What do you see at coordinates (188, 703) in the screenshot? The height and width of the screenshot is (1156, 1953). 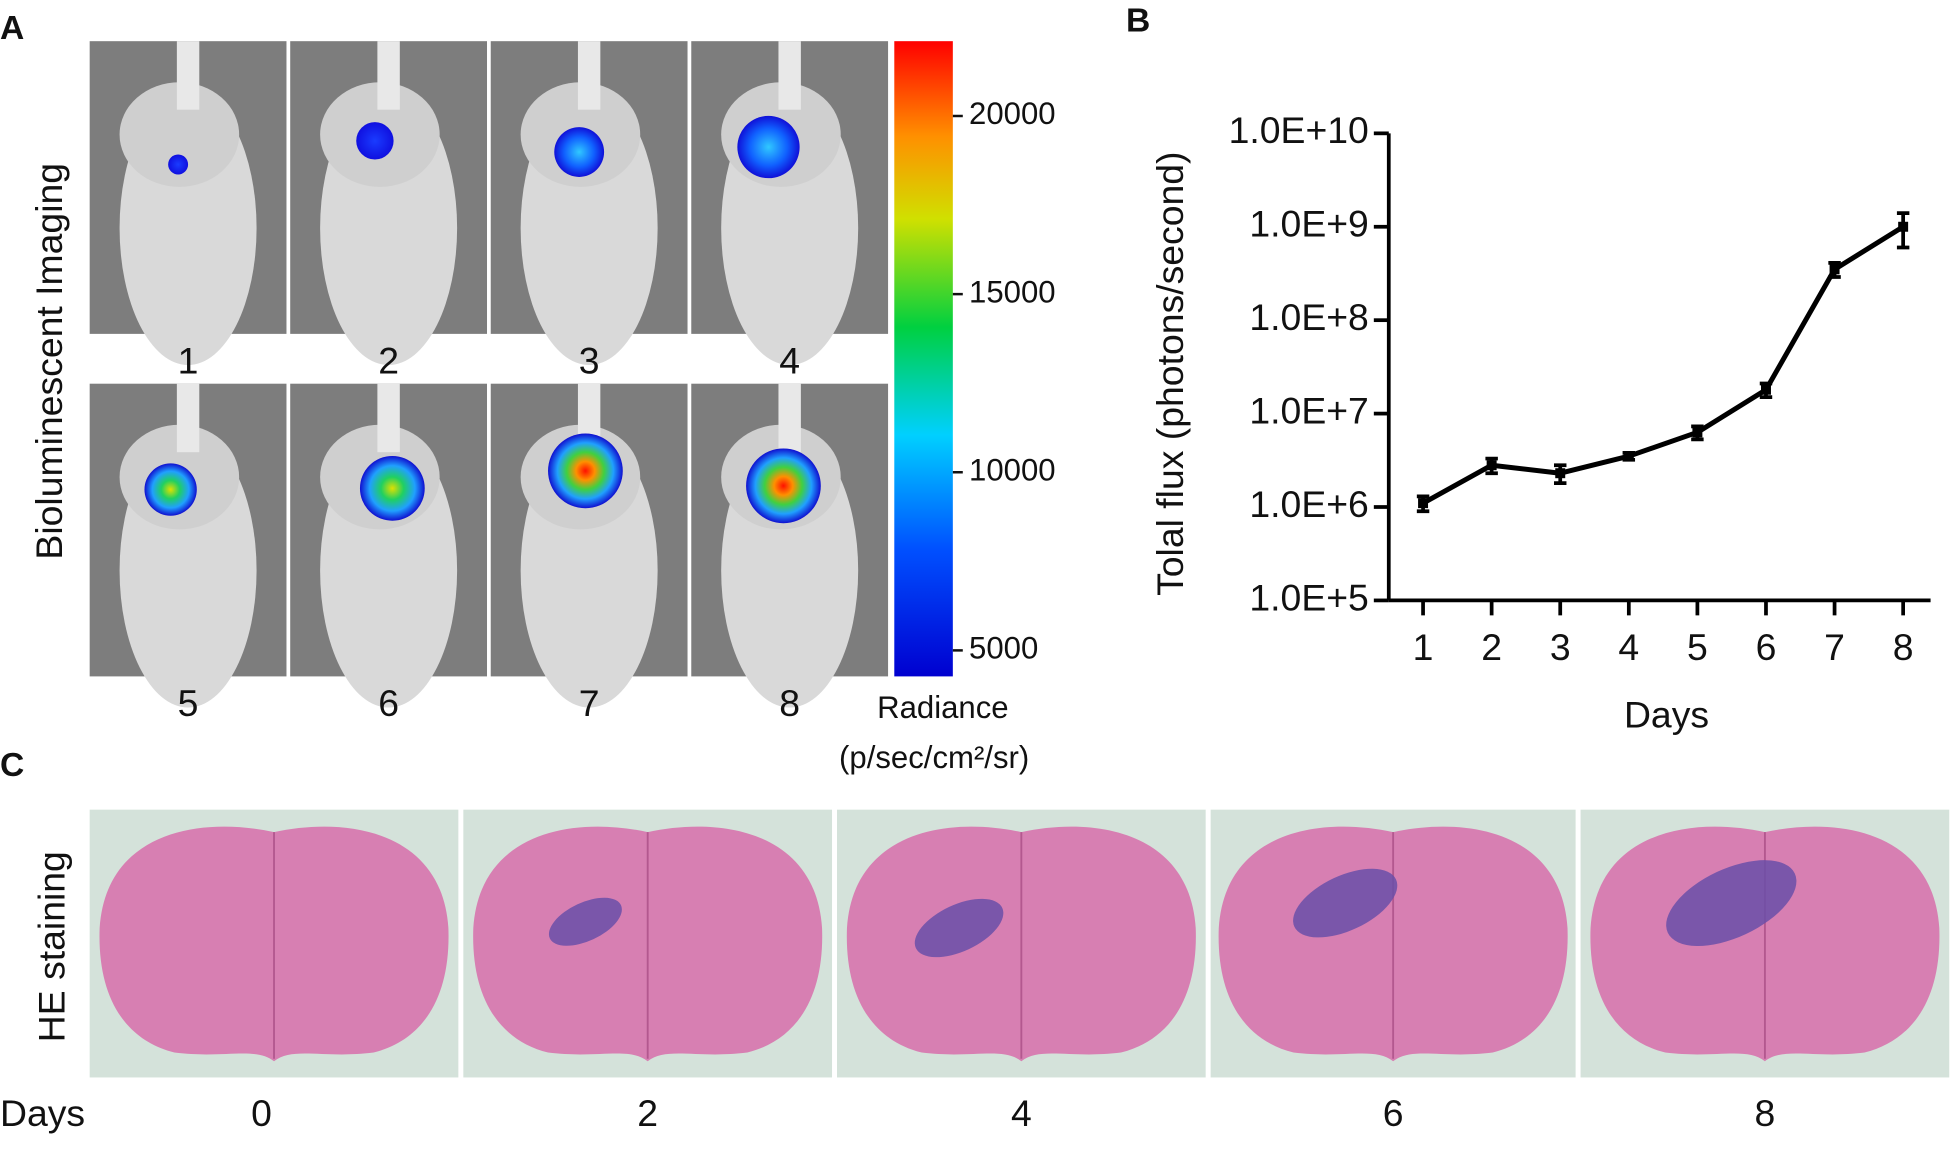 I see `image-label: 5` at bounding box center [188, 703].